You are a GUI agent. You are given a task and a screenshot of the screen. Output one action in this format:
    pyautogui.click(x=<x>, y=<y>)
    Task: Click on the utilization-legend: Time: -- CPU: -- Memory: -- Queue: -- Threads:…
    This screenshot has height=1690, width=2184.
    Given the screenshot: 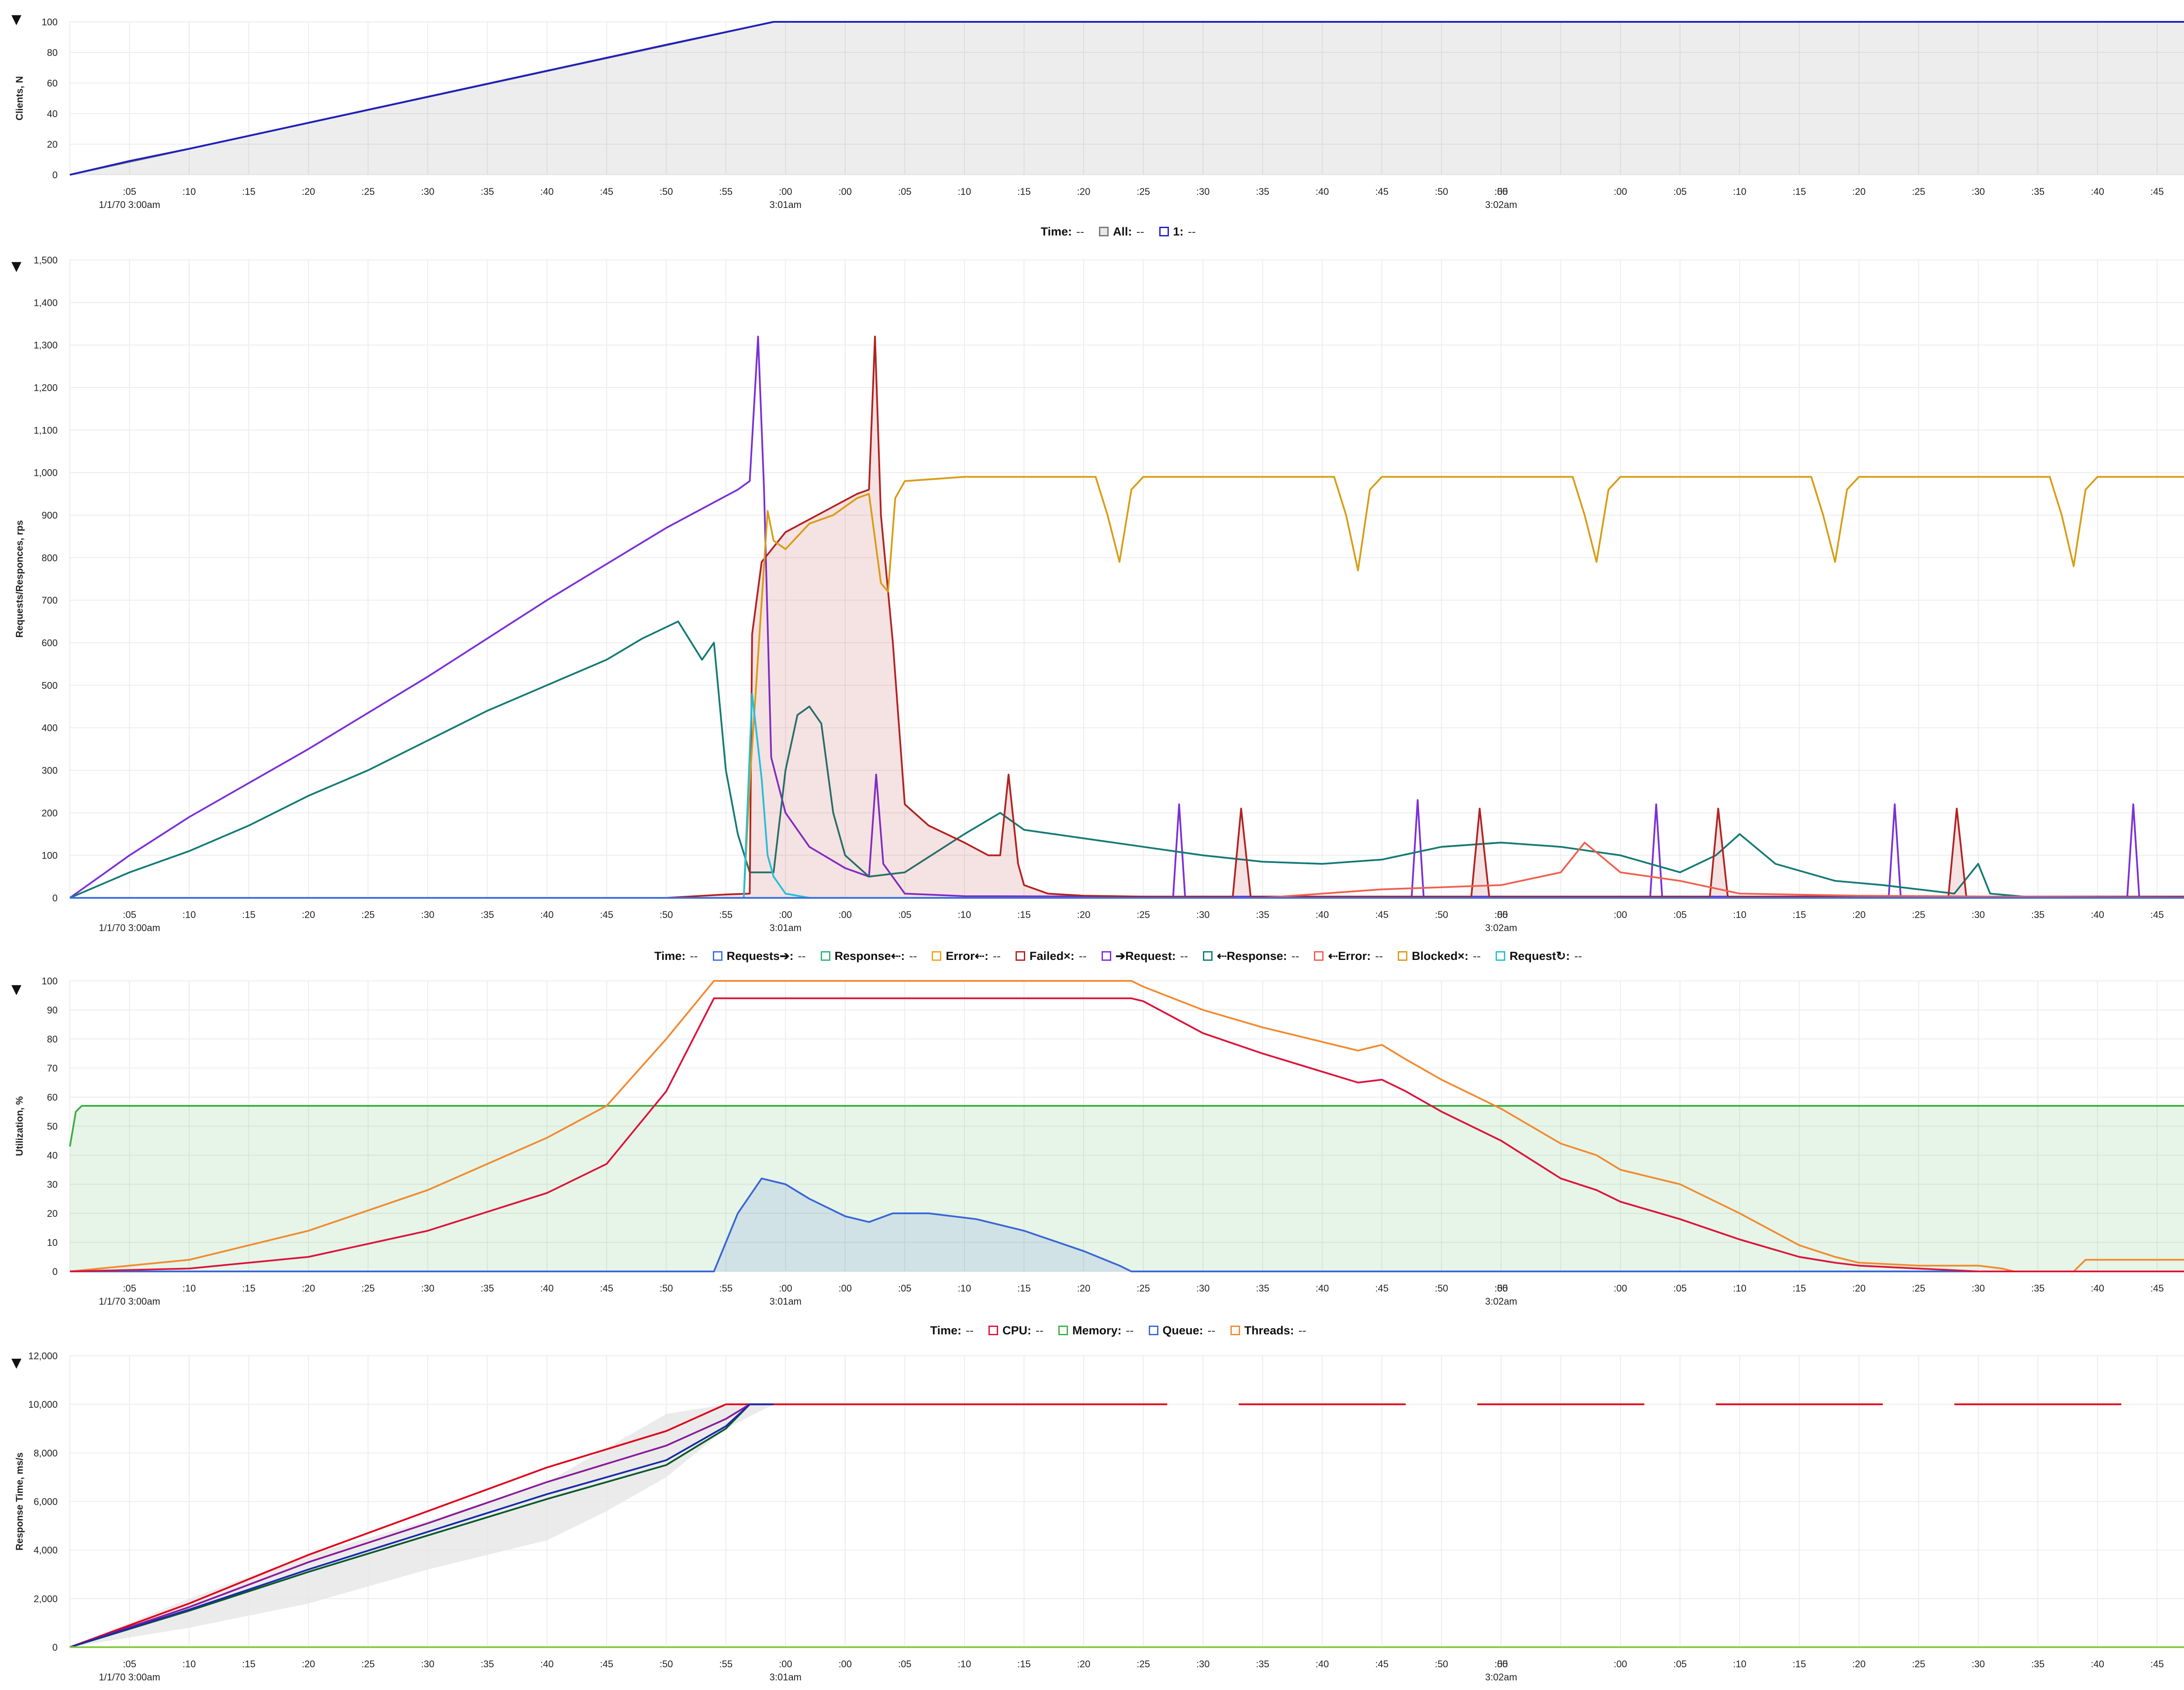 What is the action you would take?
    pyautogui.click(x=1092, y=1330)
    